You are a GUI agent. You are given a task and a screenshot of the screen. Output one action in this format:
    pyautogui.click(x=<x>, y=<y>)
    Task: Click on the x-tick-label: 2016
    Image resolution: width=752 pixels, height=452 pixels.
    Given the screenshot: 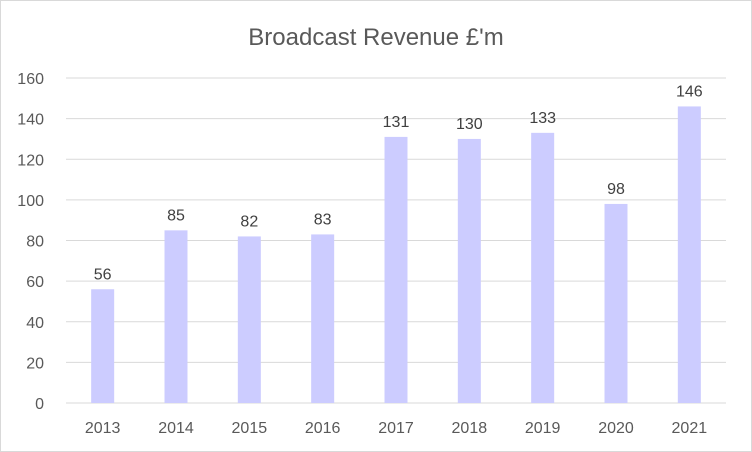 What is the action you would take?
    pyautogui.click(x=323, y=428)
    